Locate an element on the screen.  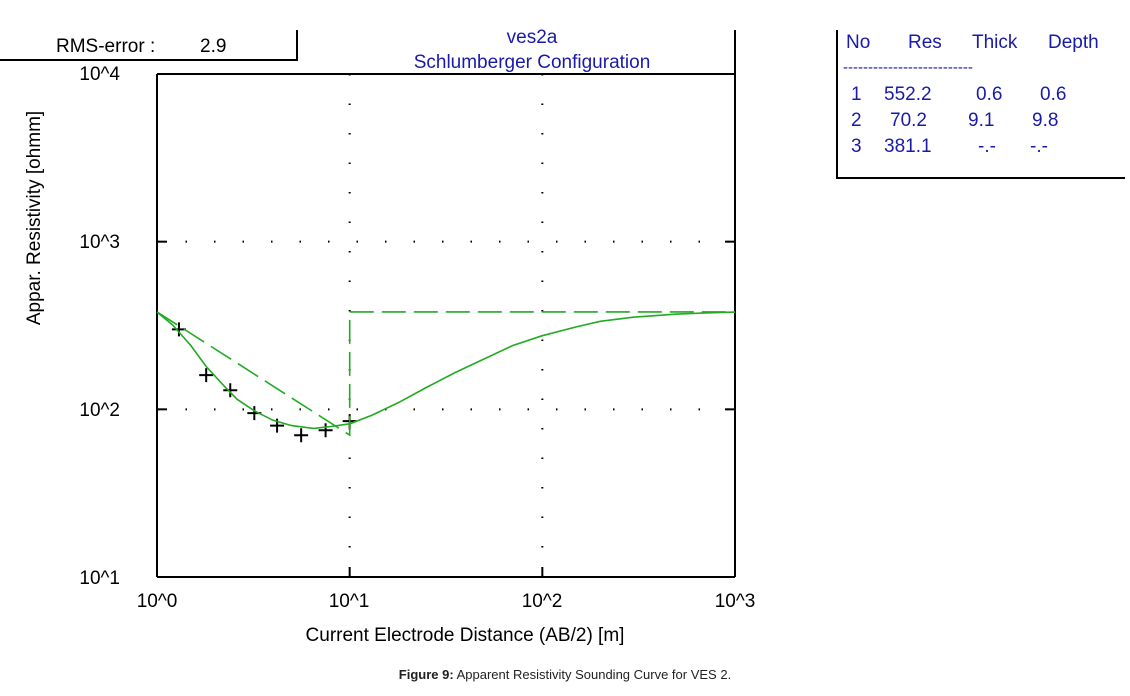
rms-error-label: RMS-error : is located at coordinates (105, 46).